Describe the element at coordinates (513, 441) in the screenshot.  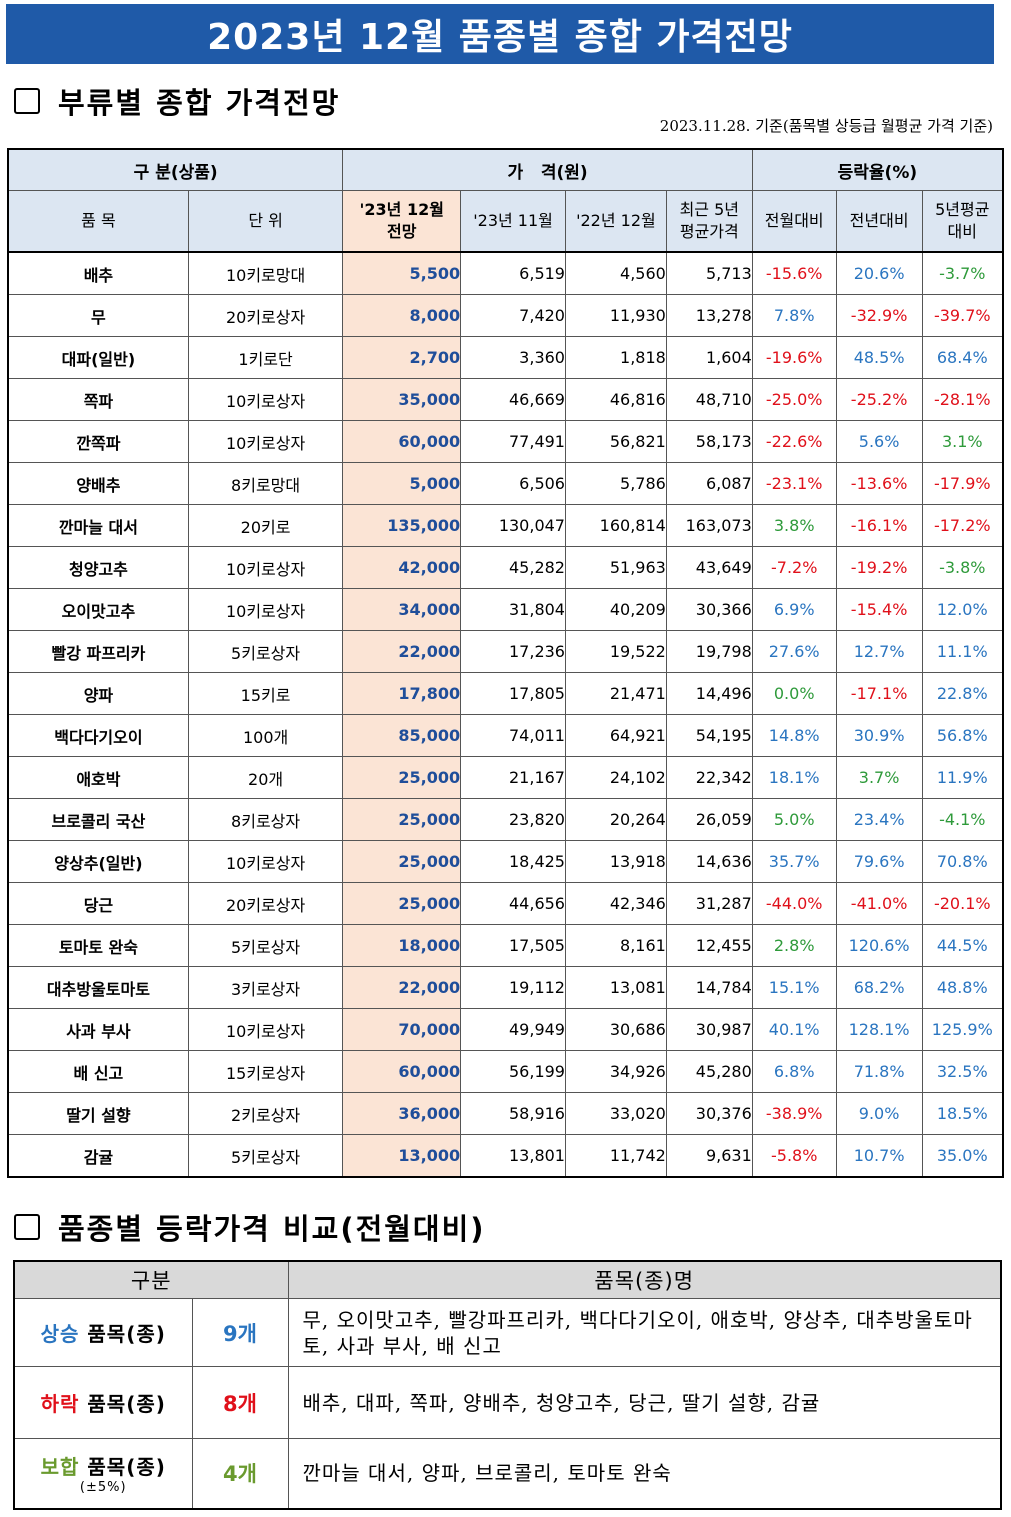
I see `row-nov23: 77,491` at that location.